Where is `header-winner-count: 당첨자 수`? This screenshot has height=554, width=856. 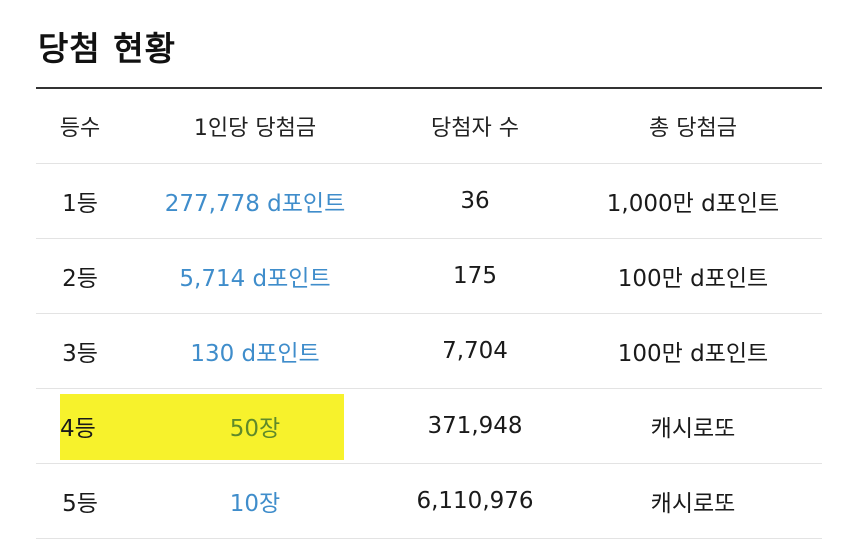
header-winner-count: 당첨자 수 is located at coordinates (475, 128).